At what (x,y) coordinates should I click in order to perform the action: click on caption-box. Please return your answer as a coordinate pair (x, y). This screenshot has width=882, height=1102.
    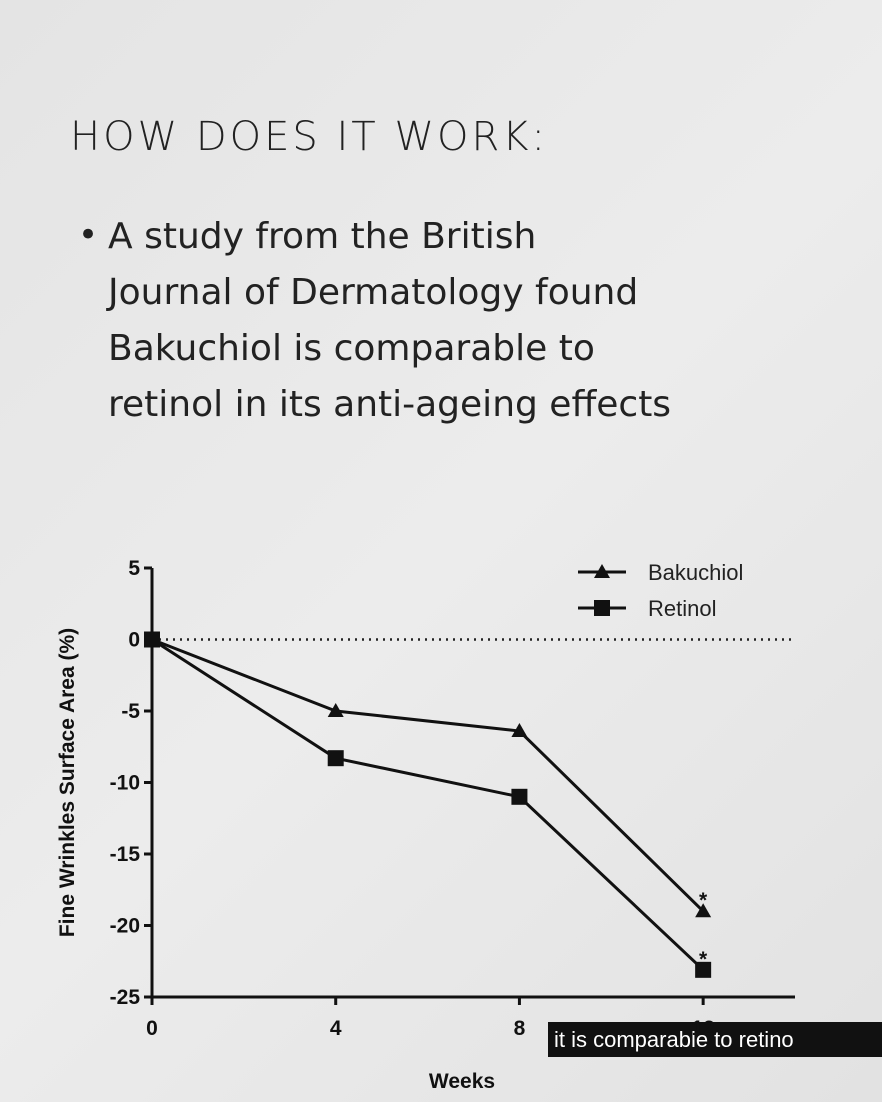
    Looking at the image, I should click on (715, 1039).